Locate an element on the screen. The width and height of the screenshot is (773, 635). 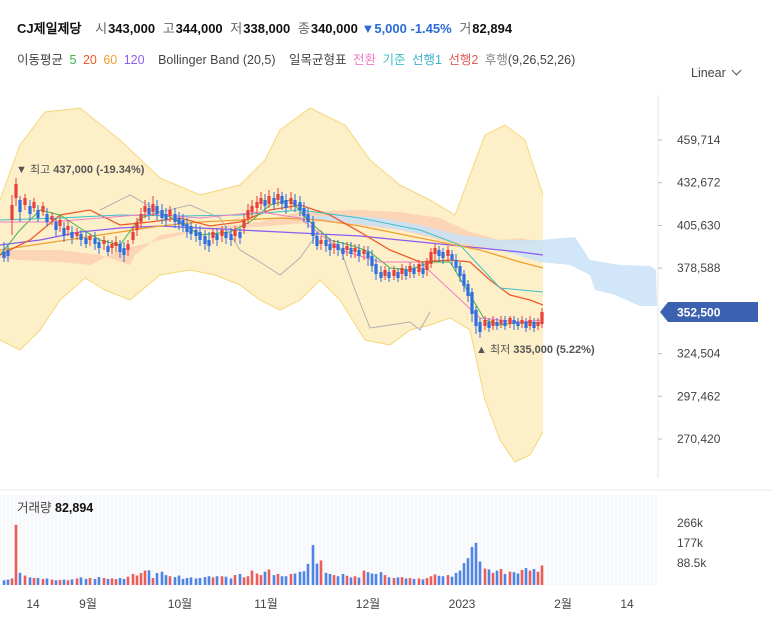
ma-120-line is located at coordinates (272, 240).